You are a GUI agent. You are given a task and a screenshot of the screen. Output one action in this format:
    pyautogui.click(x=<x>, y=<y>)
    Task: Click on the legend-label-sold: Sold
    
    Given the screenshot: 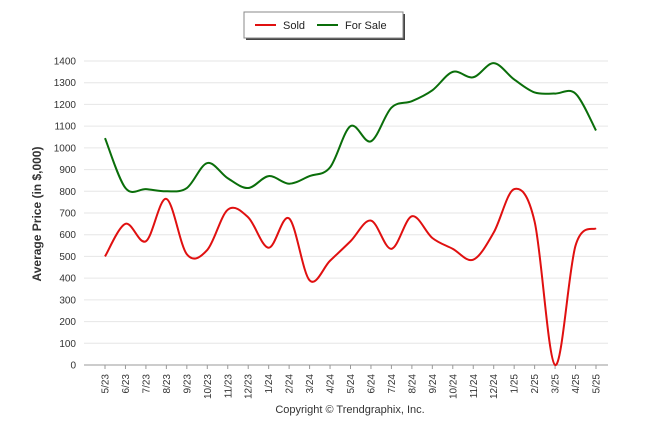 What is the action you would take?
    pyautogui.click(x=294, y=26)
    